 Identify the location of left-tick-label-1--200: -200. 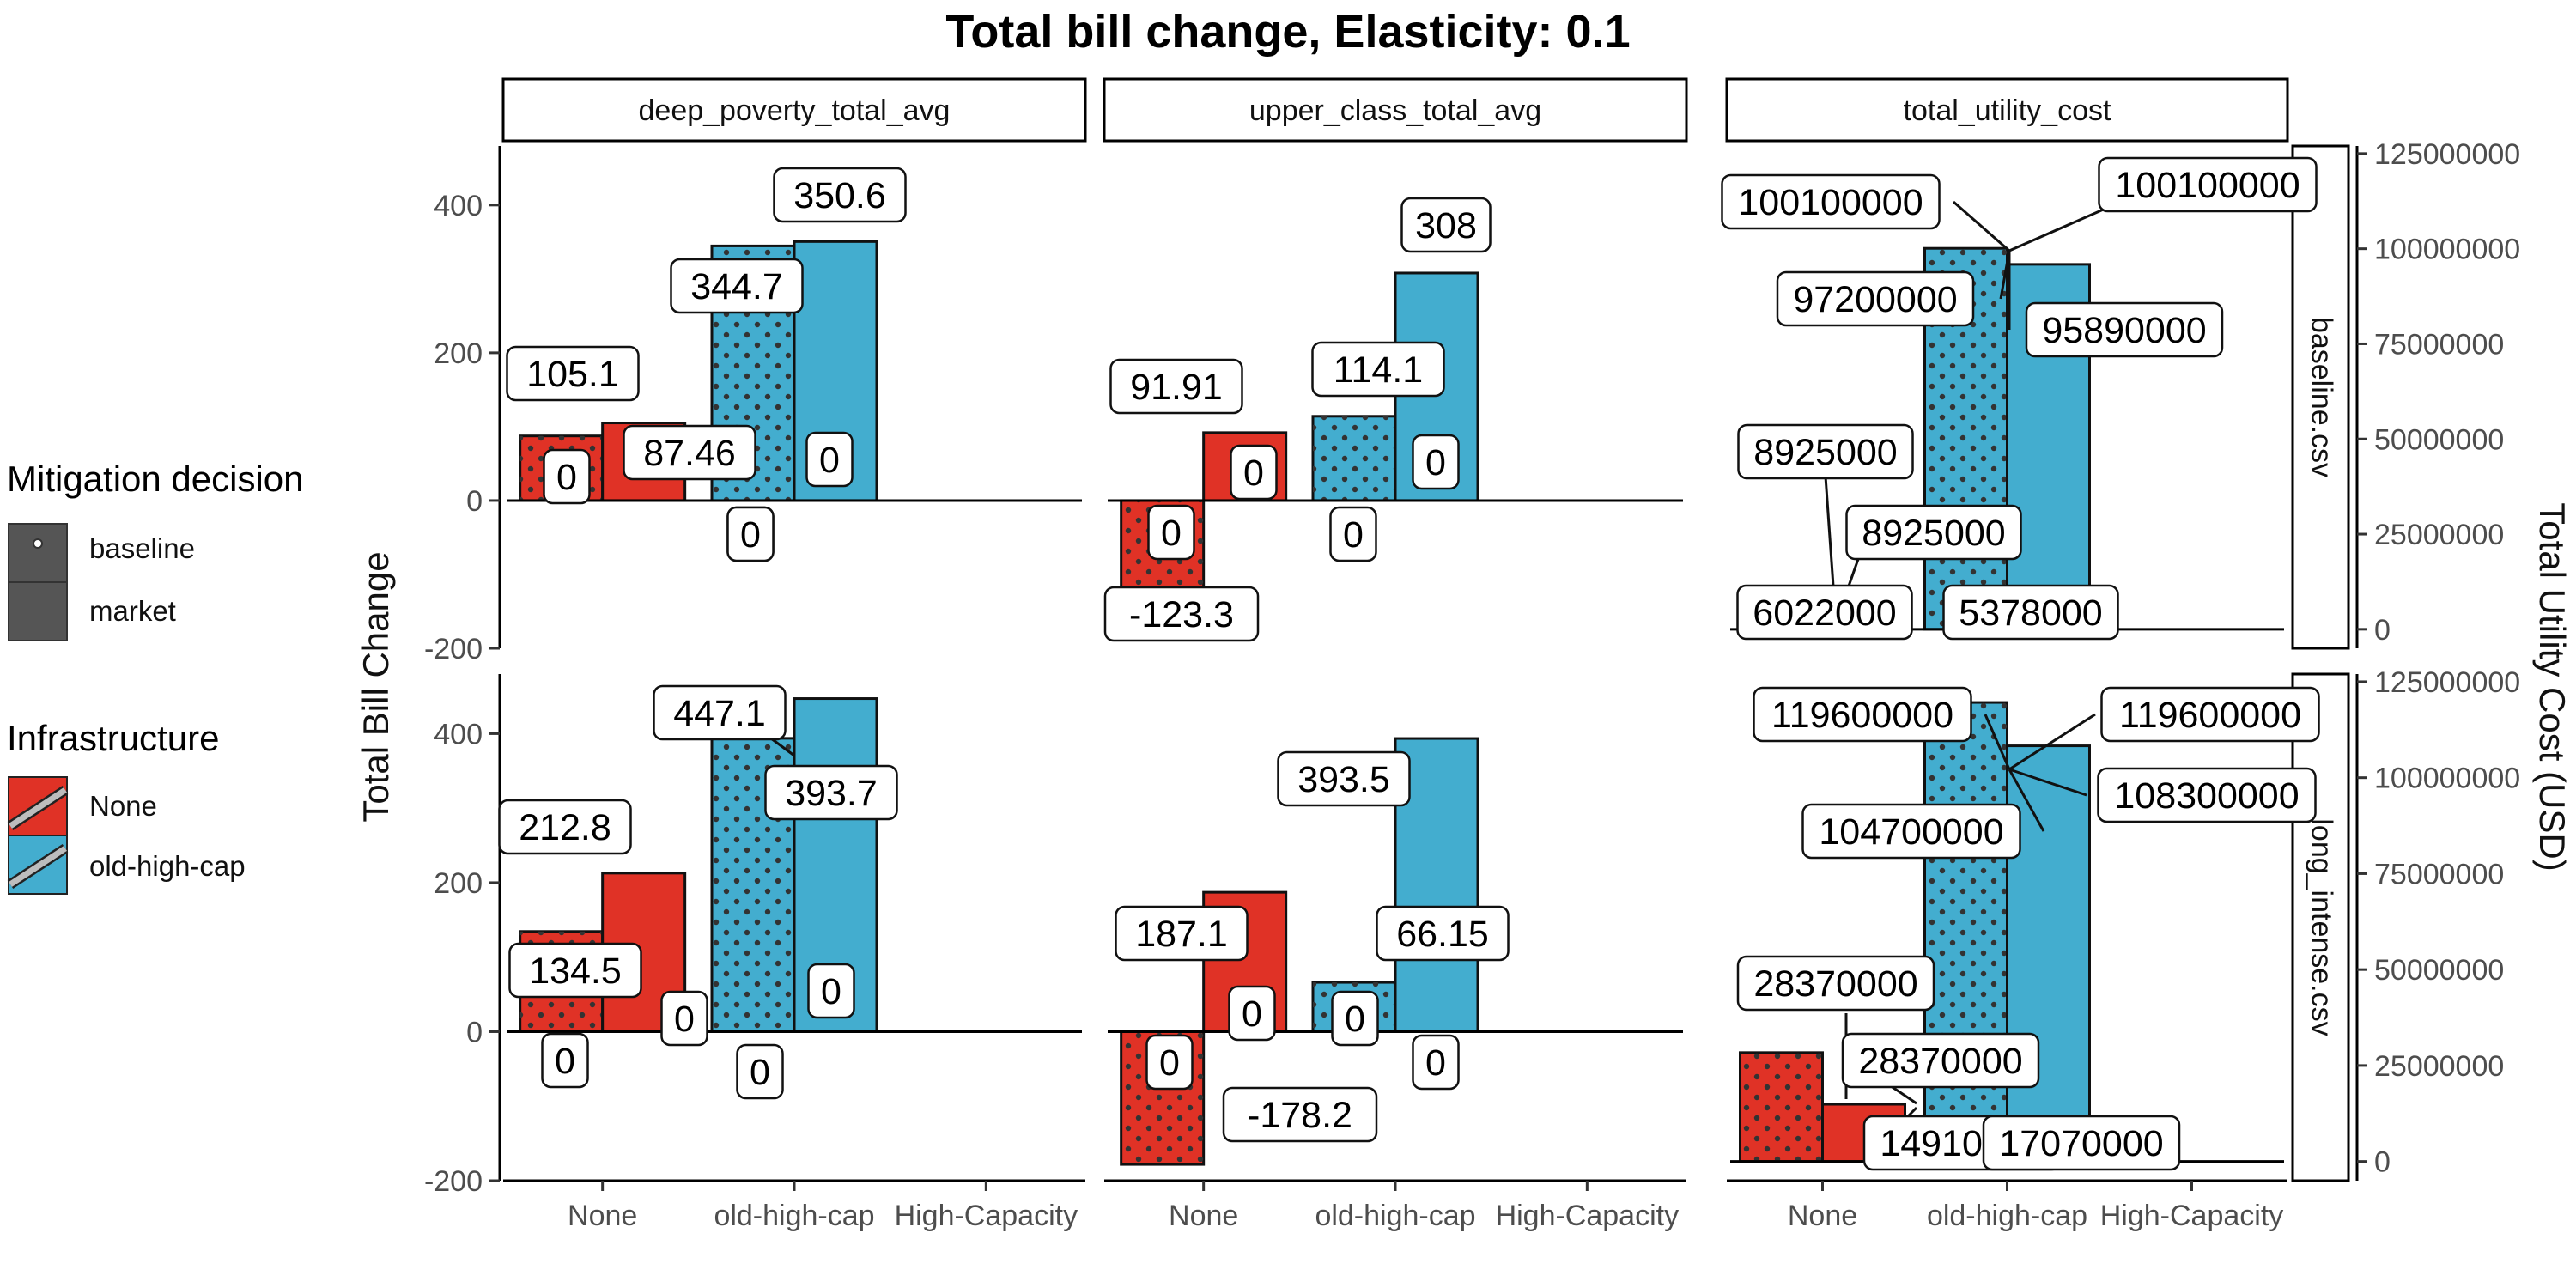
(453, 1181).